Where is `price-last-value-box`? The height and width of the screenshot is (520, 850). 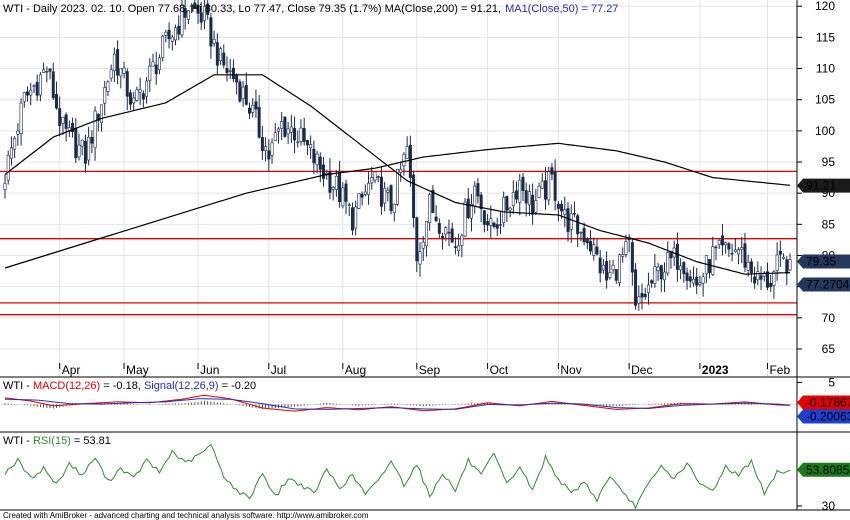
price-last-value-box is located at coordinates (823, 185).